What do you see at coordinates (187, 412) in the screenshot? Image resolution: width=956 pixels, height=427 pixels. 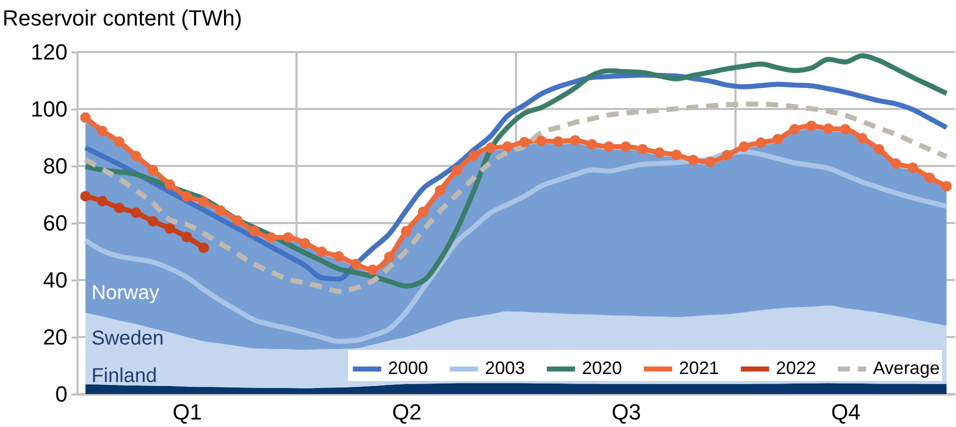 I see `x-tick-label: Q1` at bounding box center [187, 412].